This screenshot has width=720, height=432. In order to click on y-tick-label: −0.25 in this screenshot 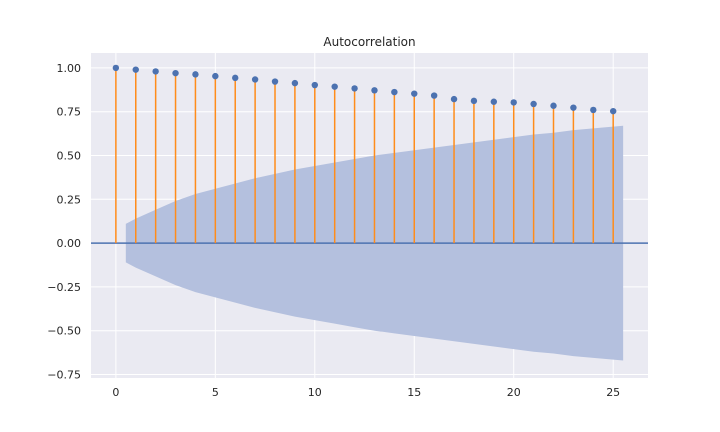, I will do `click(64, 287)`.